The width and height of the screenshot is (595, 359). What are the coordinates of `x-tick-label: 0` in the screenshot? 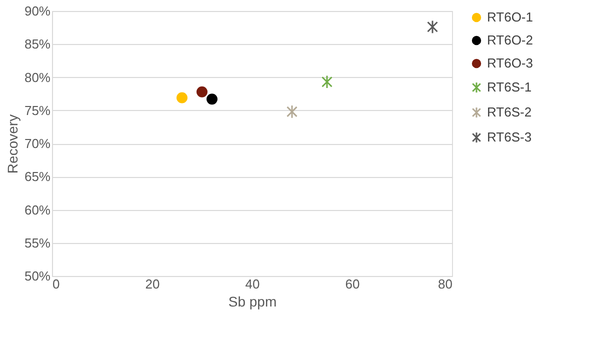 It's located at (56, 284).